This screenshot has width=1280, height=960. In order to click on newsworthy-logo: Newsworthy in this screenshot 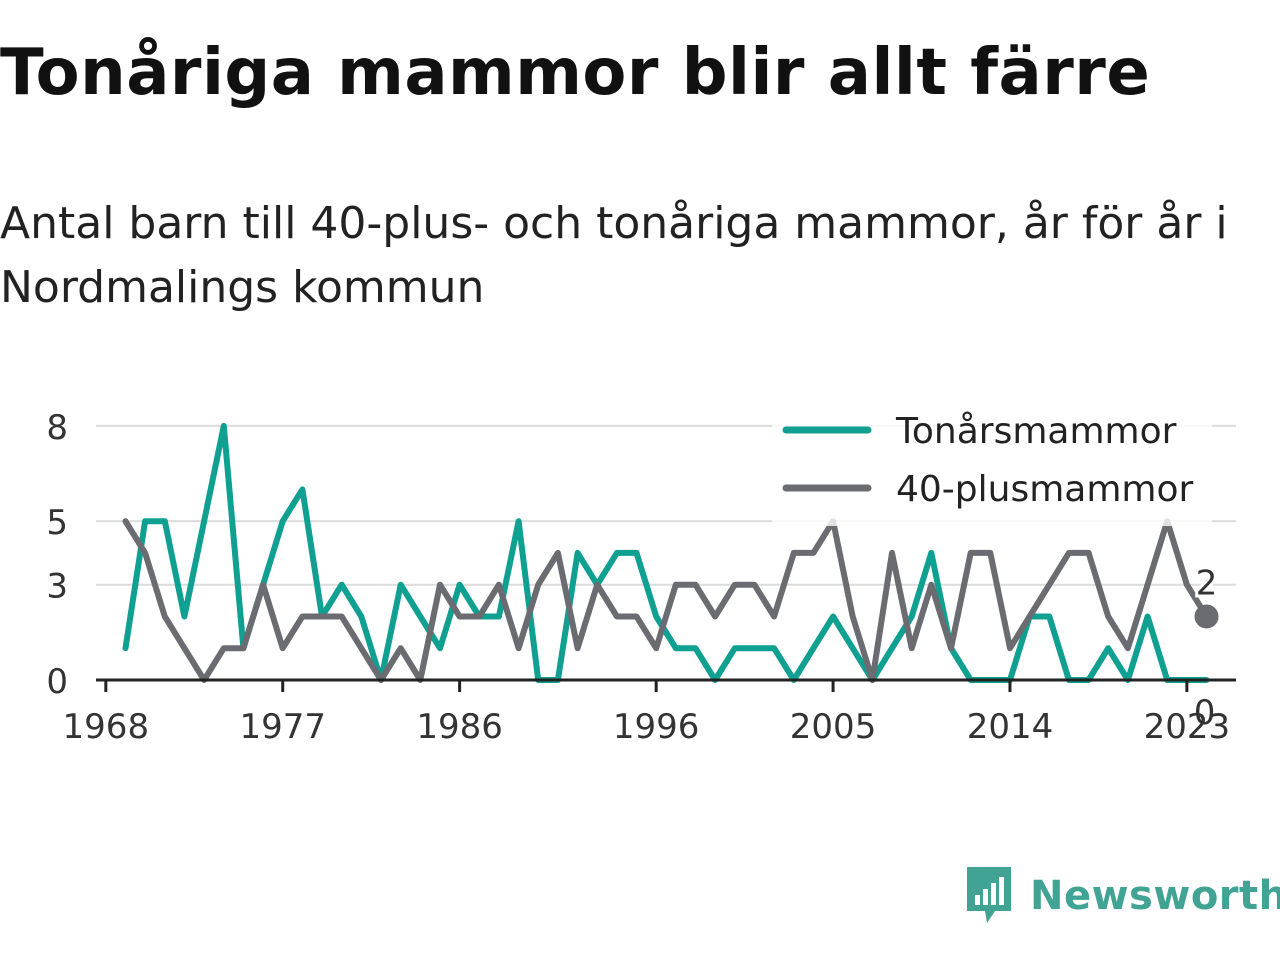, I will do `click(1122, 896)`.